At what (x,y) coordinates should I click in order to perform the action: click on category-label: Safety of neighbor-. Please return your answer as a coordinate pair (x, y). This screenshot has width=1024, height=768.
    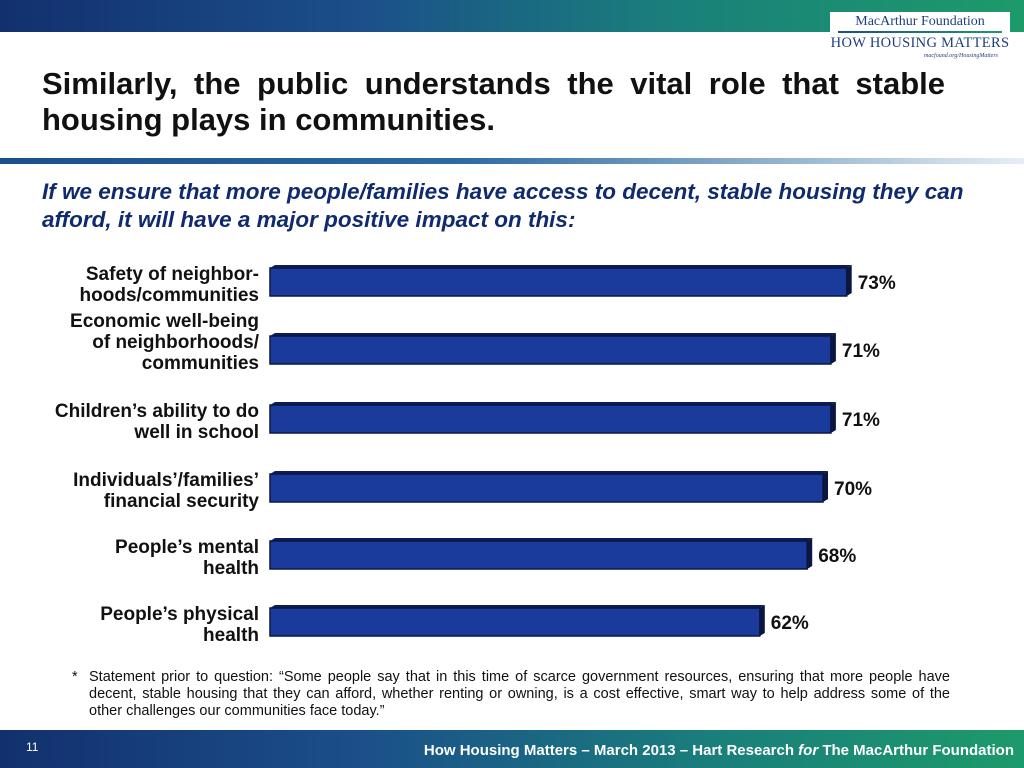
    Looking at the image, I should click on (172, 274).